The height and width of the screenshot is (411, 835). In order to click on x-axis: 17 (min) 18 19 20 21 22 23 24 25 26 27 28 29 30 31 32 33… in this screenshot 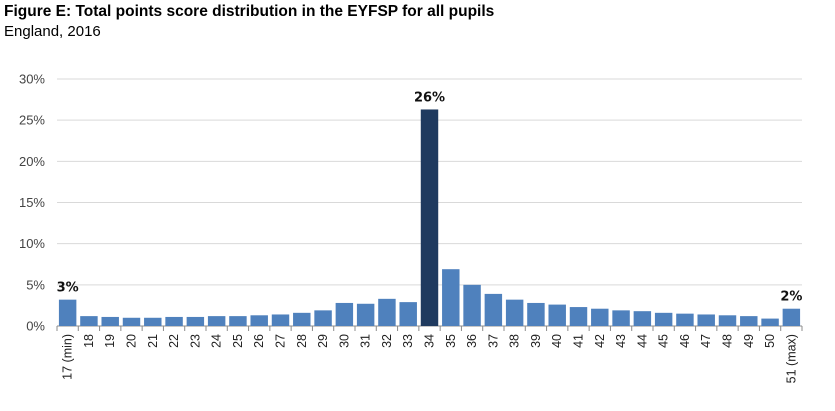, I will do `click(429, 354)`.